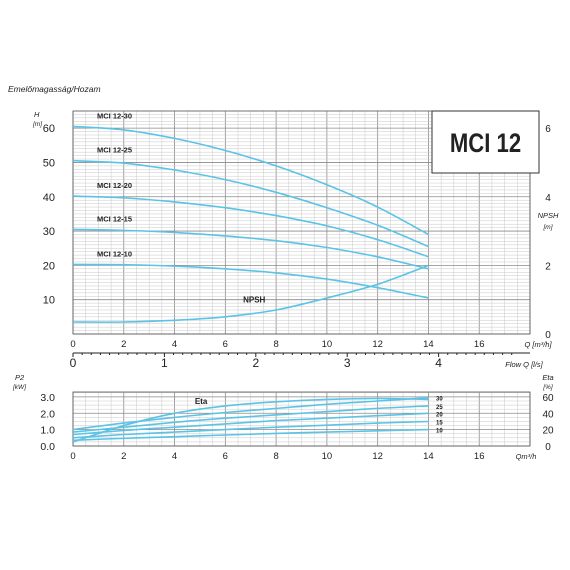 The image size is (570, 570). What do you see at coordinates (548, 129) in the screenshot?
I see `y2-tick-label: 6` at bounding box center [548, 129].